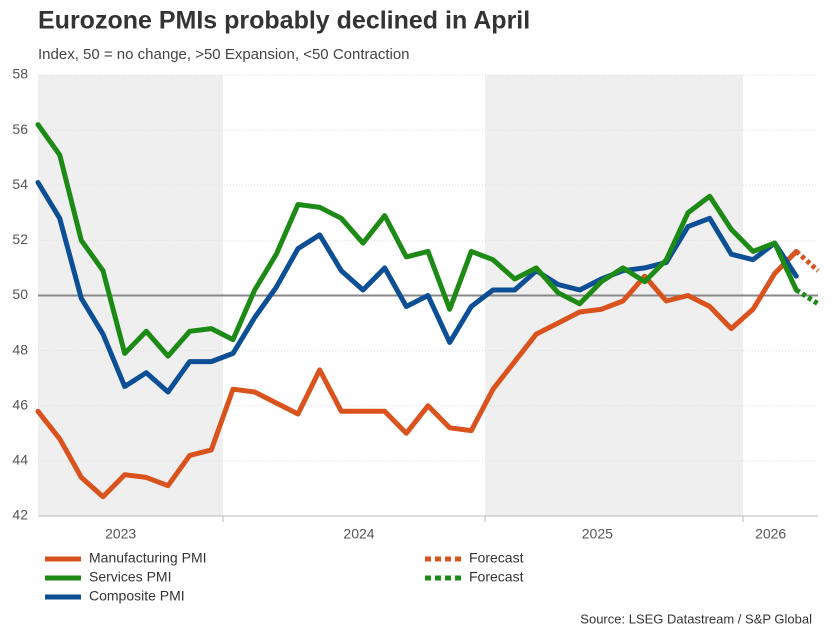 This screenshot has height=629, width=840. Describe the element at coordinates (137, 596) in the screenshot. I see `legend-label: Composite PMI` at that location.